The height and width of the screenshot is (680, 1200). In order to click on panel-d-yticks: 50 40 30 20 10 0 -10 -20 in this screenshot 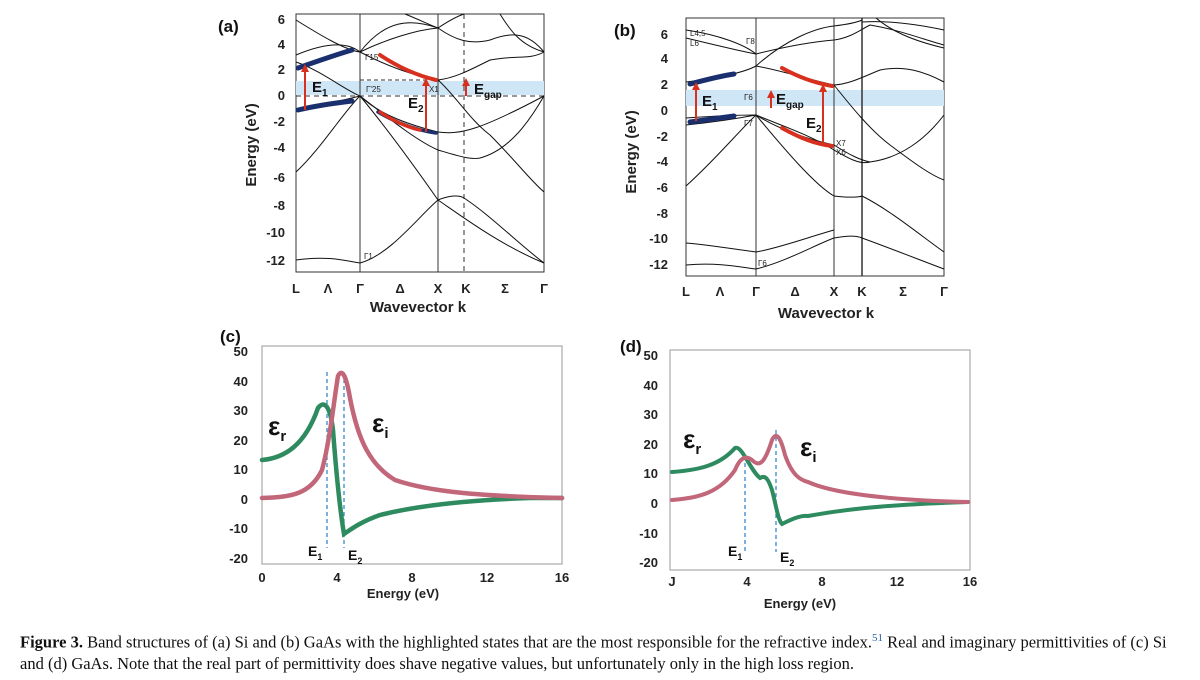, I will do `click(648, 459)`.